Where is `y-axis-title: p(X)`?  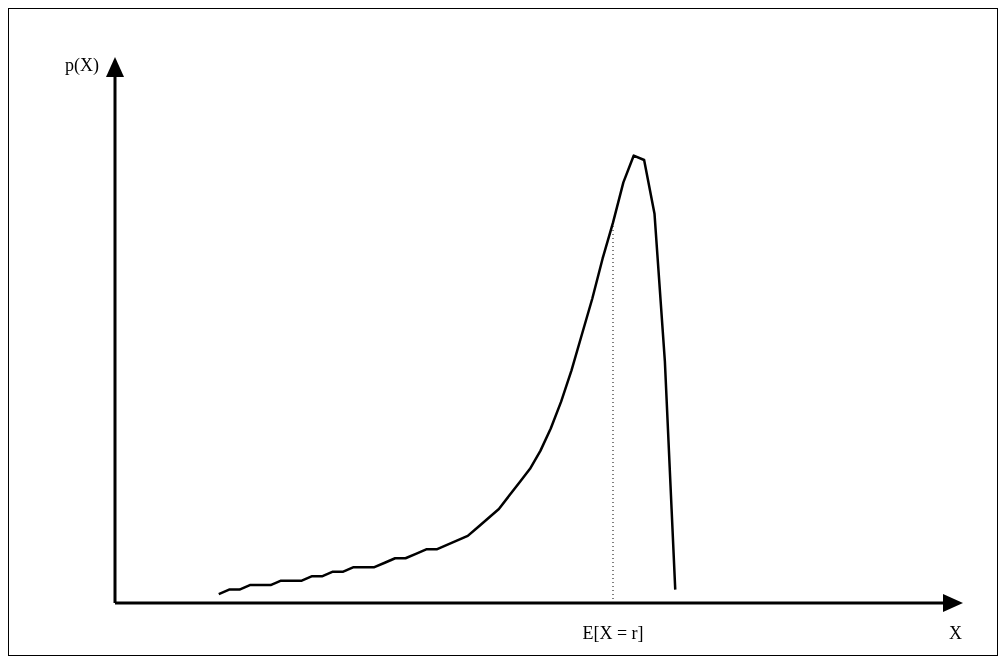
y-axis-title: p(X) is located at coordinates (82, 65).